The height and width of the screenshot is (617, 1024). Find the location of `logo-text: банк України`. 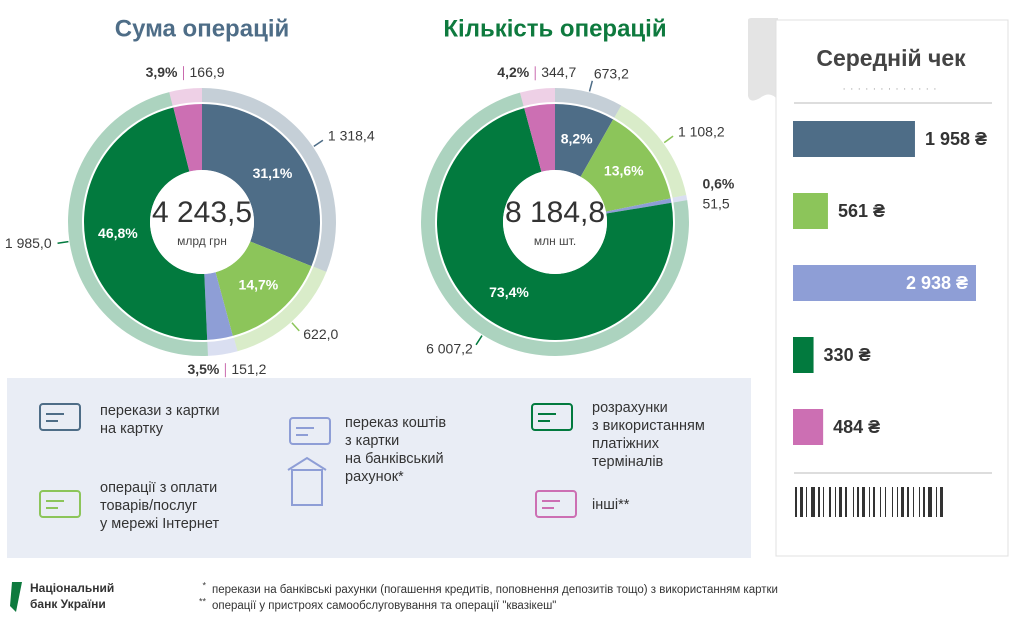

logo-text: банк України is located at coordinates (68, 604).